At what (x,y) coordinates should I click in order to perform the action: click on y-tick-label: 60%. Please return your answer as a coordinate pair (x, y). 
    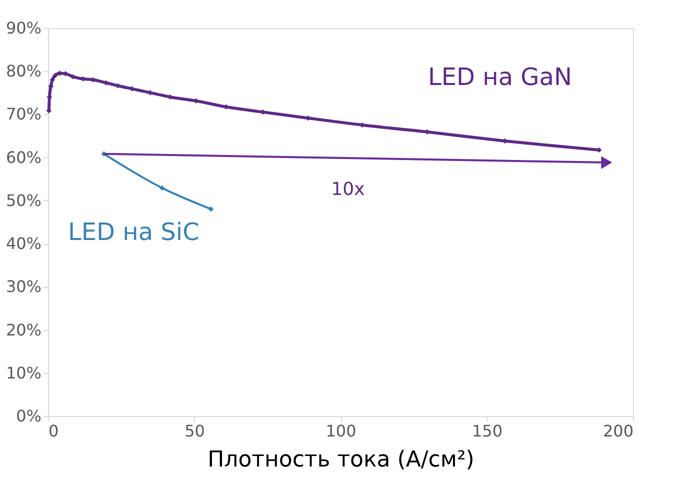
    Looking at the image, I should click on (24, 157).